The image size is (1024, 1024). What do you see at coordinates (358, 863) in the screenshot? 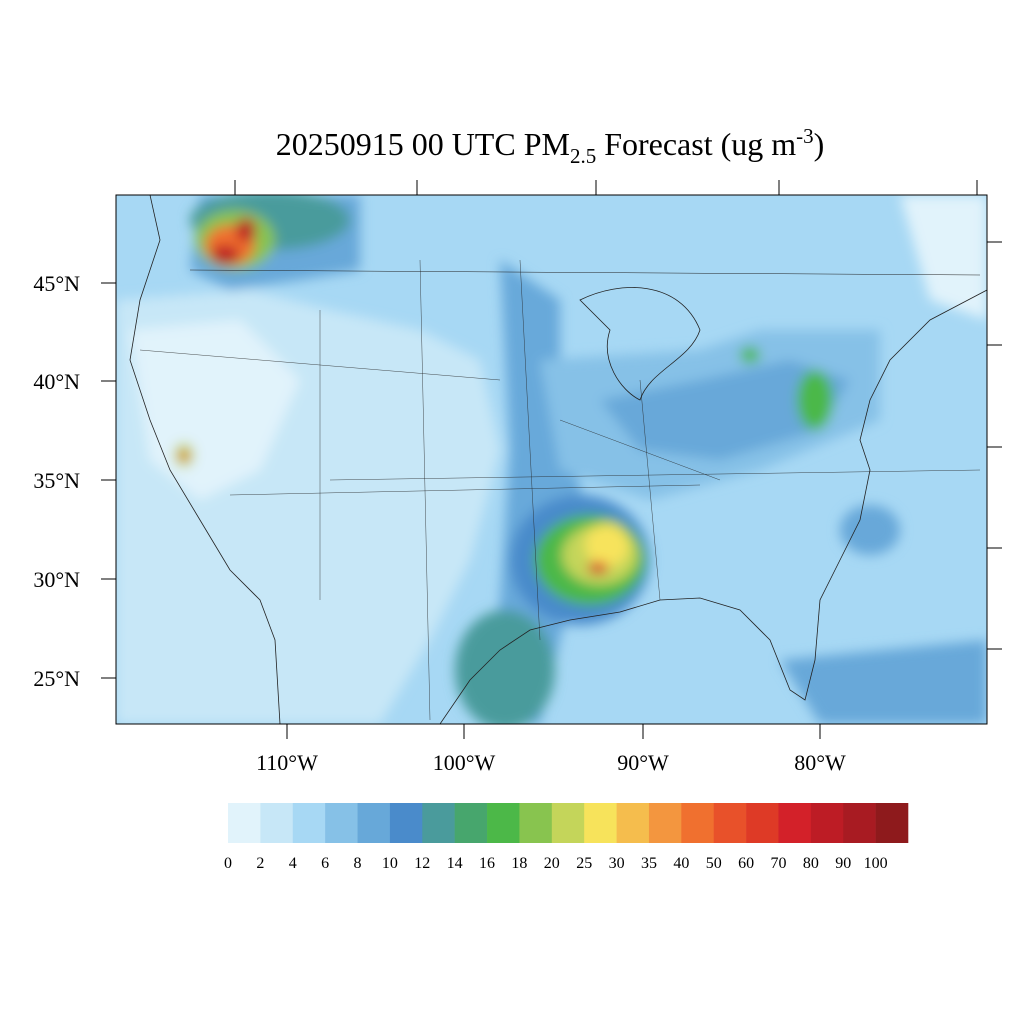
I see `colorbar-label: 8` at bounding box center [358, 863].